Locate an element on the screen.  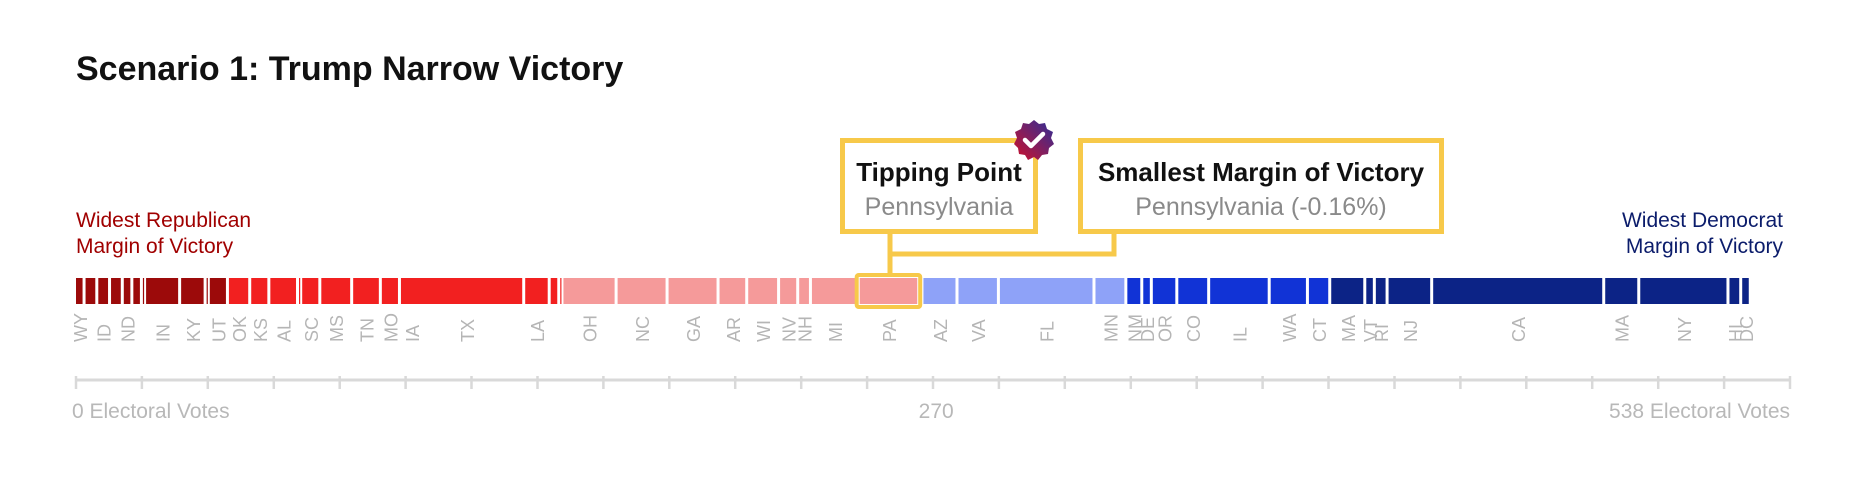
tipping-point-title: Tipping Point is located at coordinates (939, 172).